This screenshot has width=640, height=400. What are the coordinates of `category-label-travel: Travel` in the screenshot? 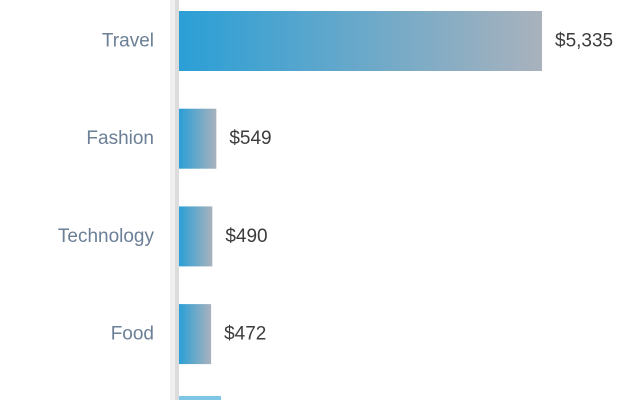 It's located at (128, 41).